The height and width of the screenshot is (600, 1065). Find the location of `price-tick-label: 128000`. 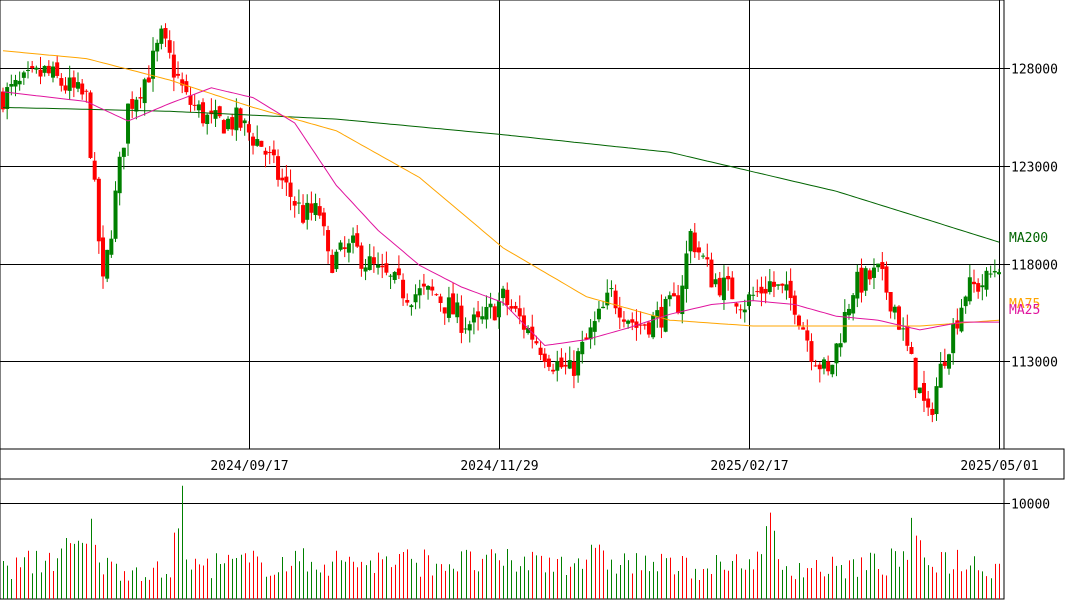

price-tick-label: 128000 is located at coordinates (1034, 70).